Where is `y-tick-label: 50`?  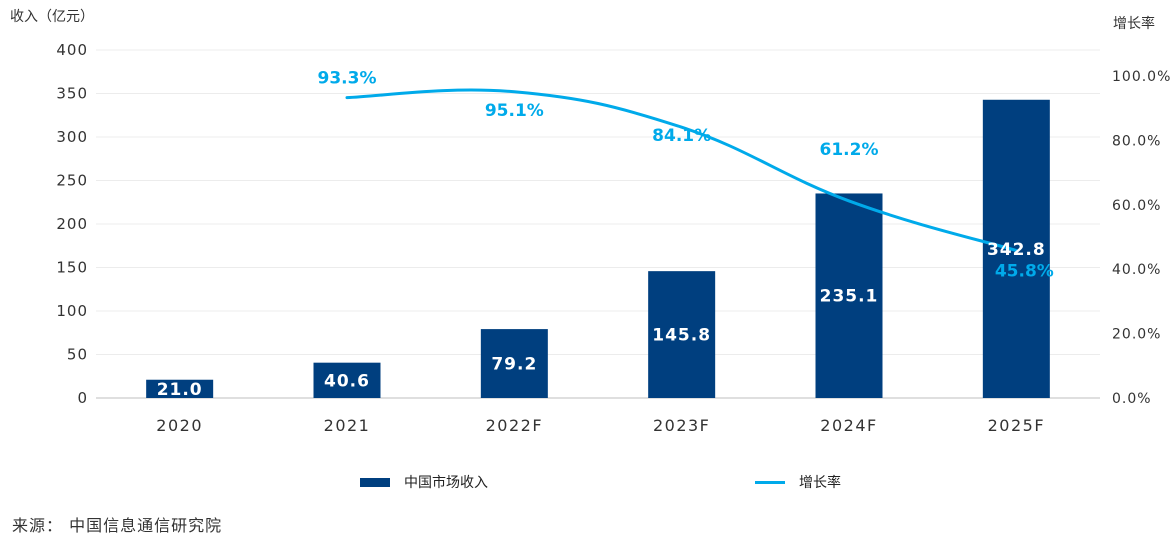 y-tick-label: 50 is located at coordinates (77, 355).